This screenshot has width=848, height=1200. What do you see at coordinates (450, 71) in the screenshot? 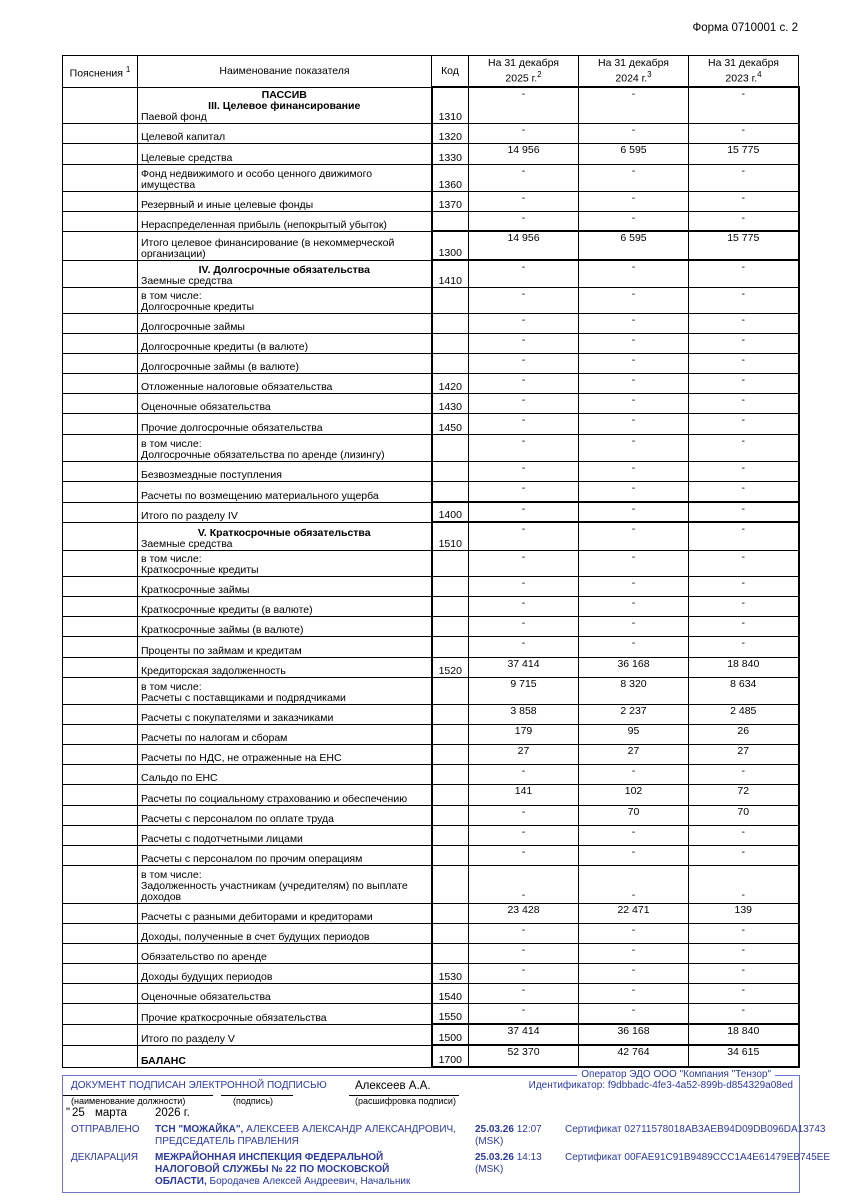
I see `header-code: Код` at bounding box center [450, 71].